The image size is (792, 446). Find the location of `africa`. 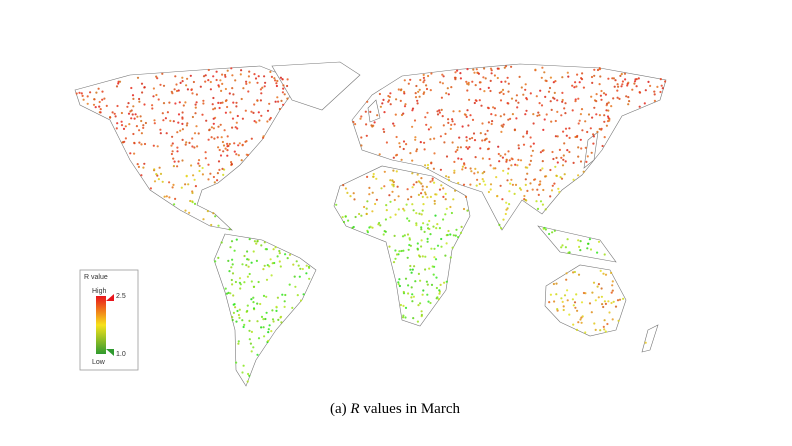

africa is located at coordinates (402, 246).